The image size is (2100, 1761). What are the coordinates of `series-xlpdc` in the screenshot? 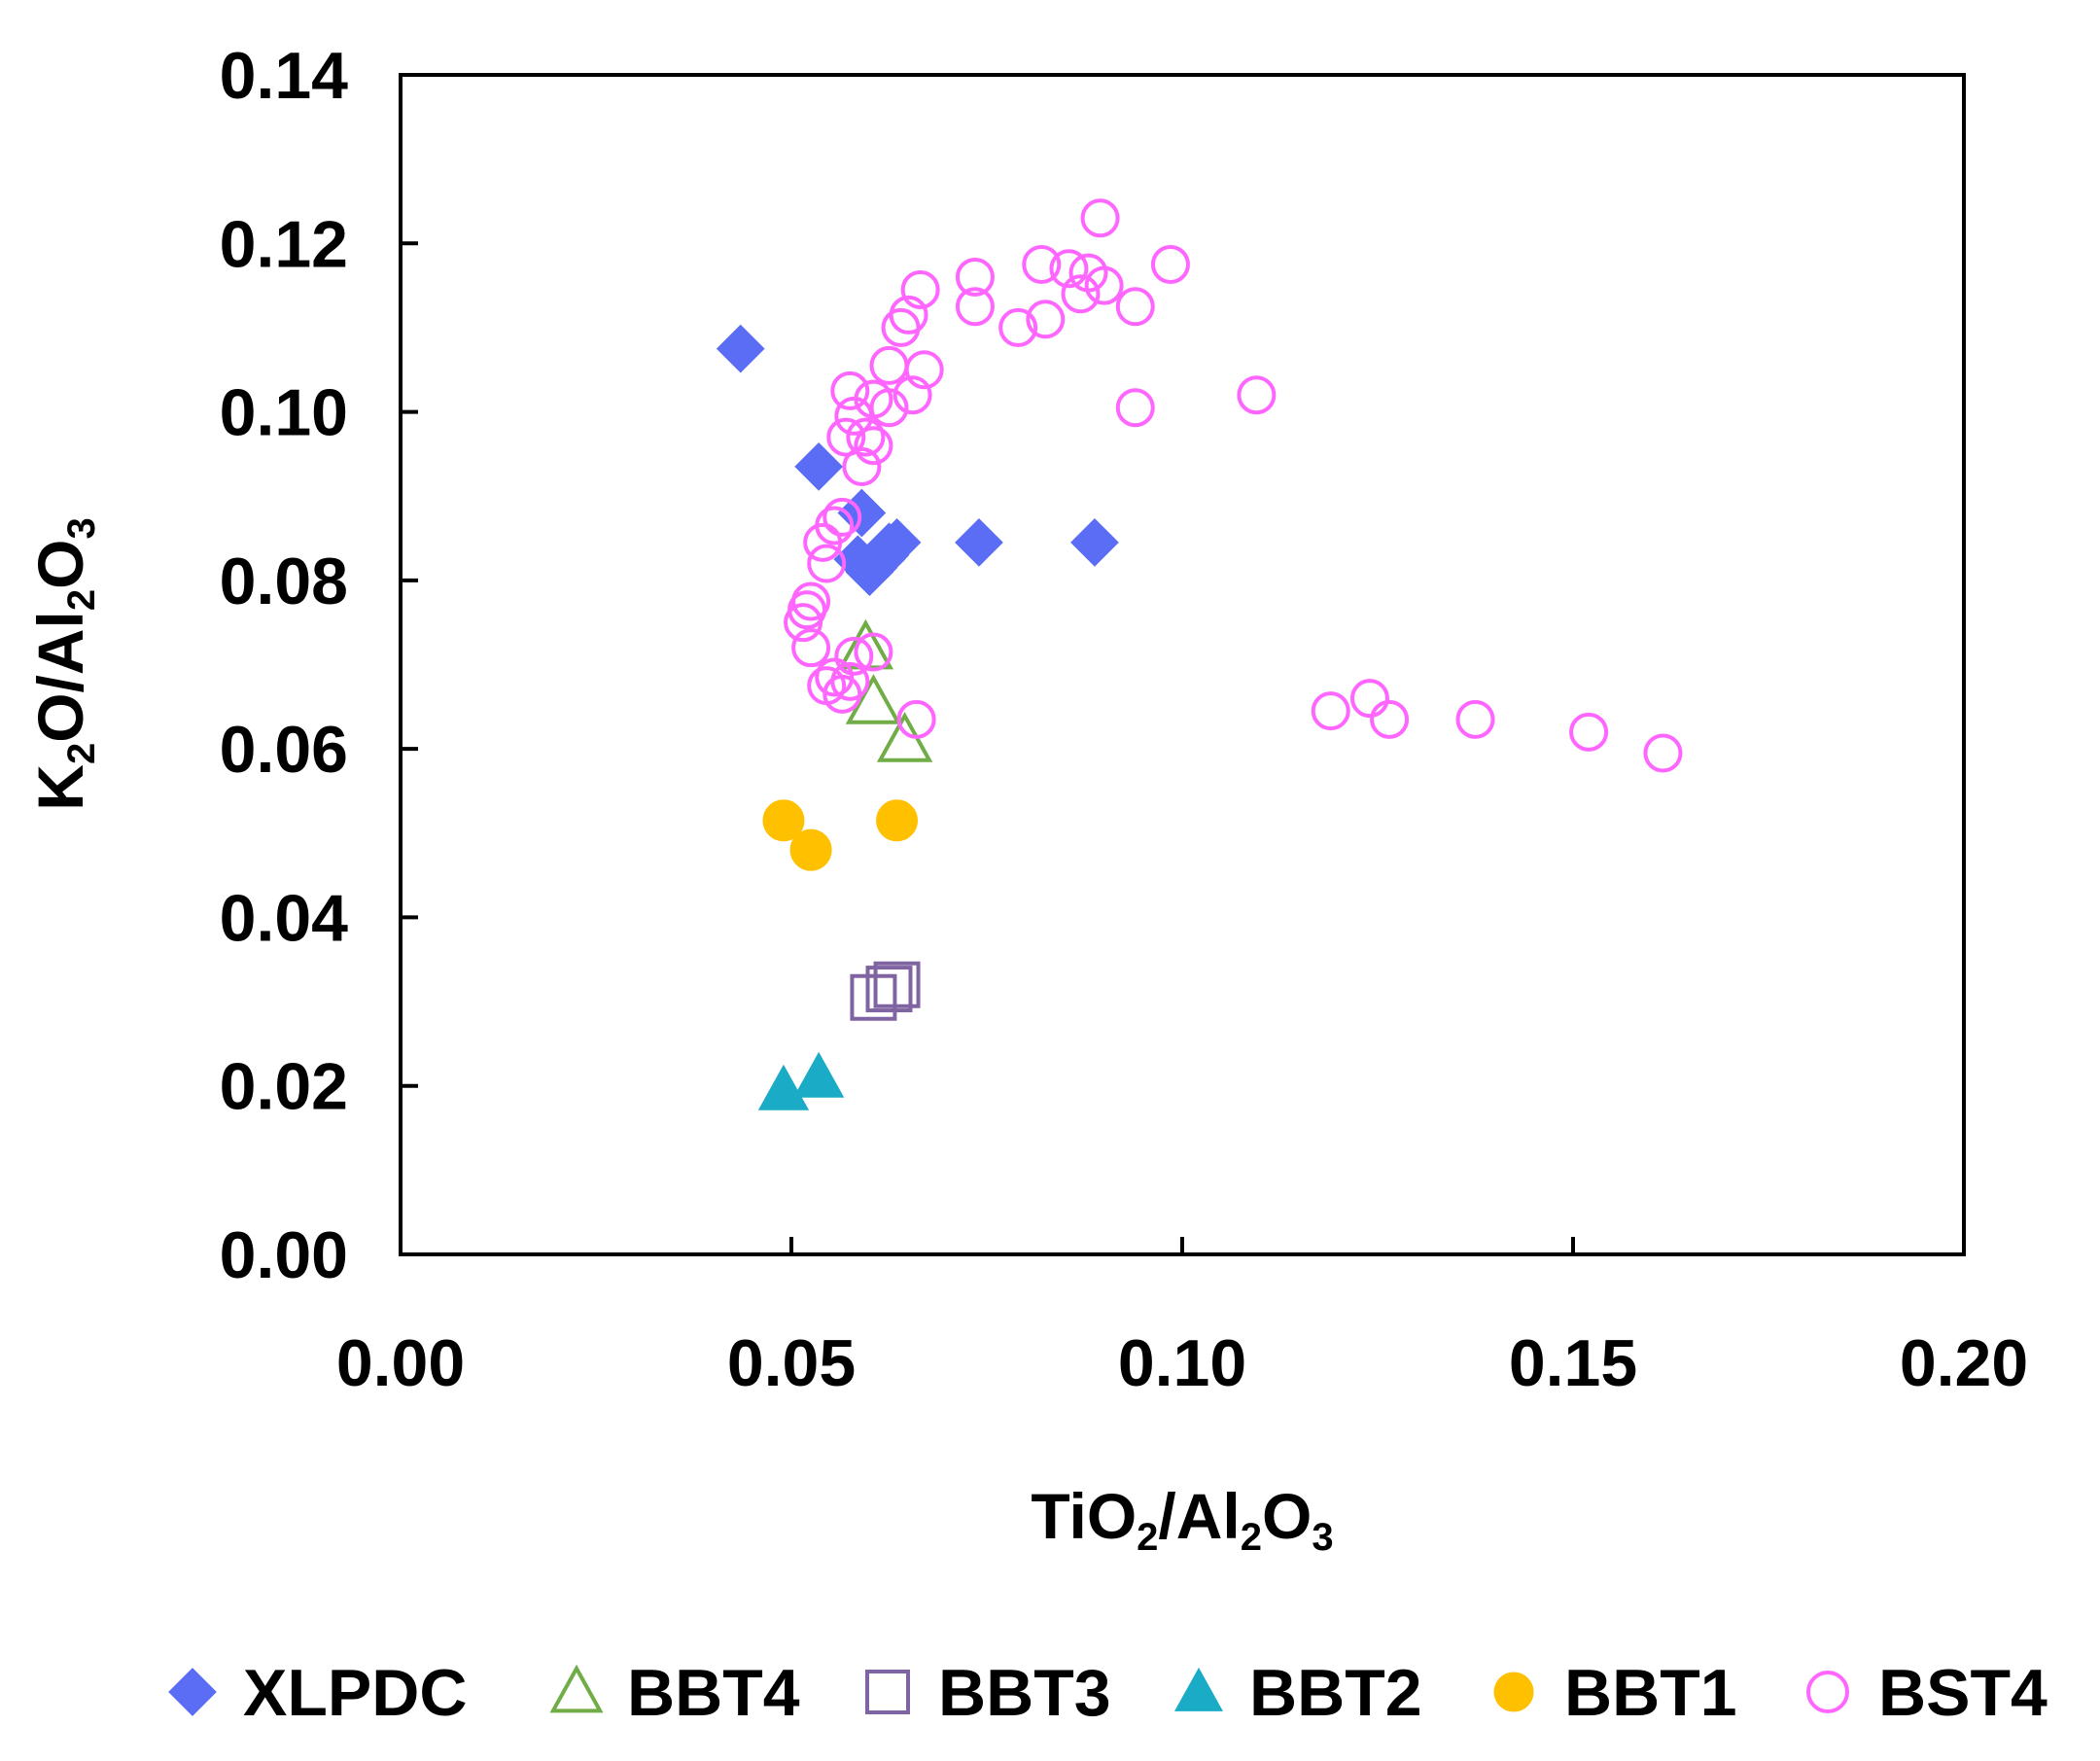 It's located at (917, 461).